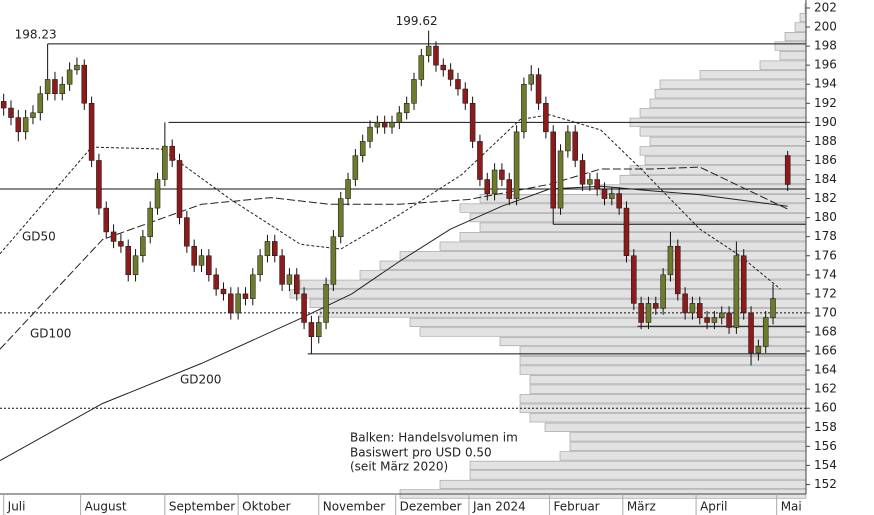 Image resolution: width=874 pixels, height=515 pixels. I want to click on x-tick-label: April, so click(713, 507).